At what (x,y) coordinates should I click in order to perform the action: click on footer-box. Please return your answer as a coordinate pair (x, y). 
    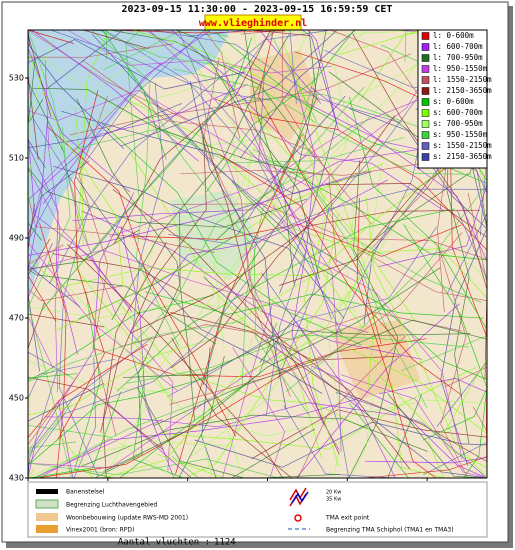
    Looking at the image, I should click on (257, 509).